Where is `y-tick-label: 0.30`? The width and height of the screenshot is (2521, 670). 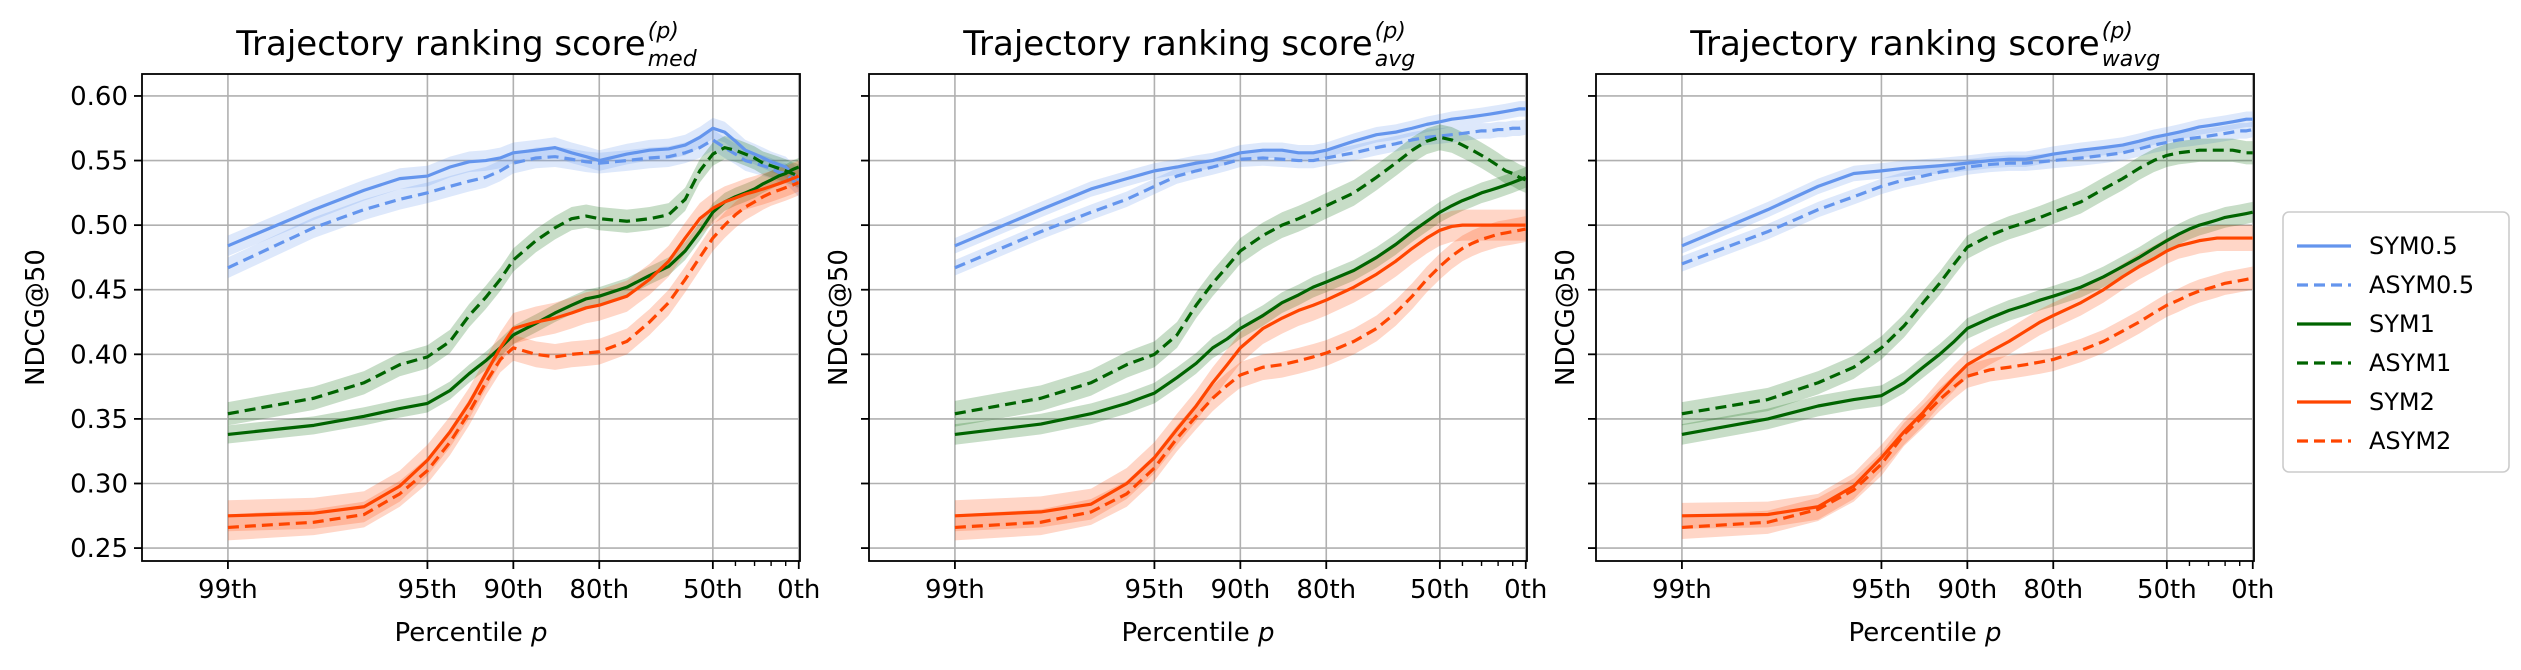
y-tick-label: 0.30 is located at coordinates (99, 484).